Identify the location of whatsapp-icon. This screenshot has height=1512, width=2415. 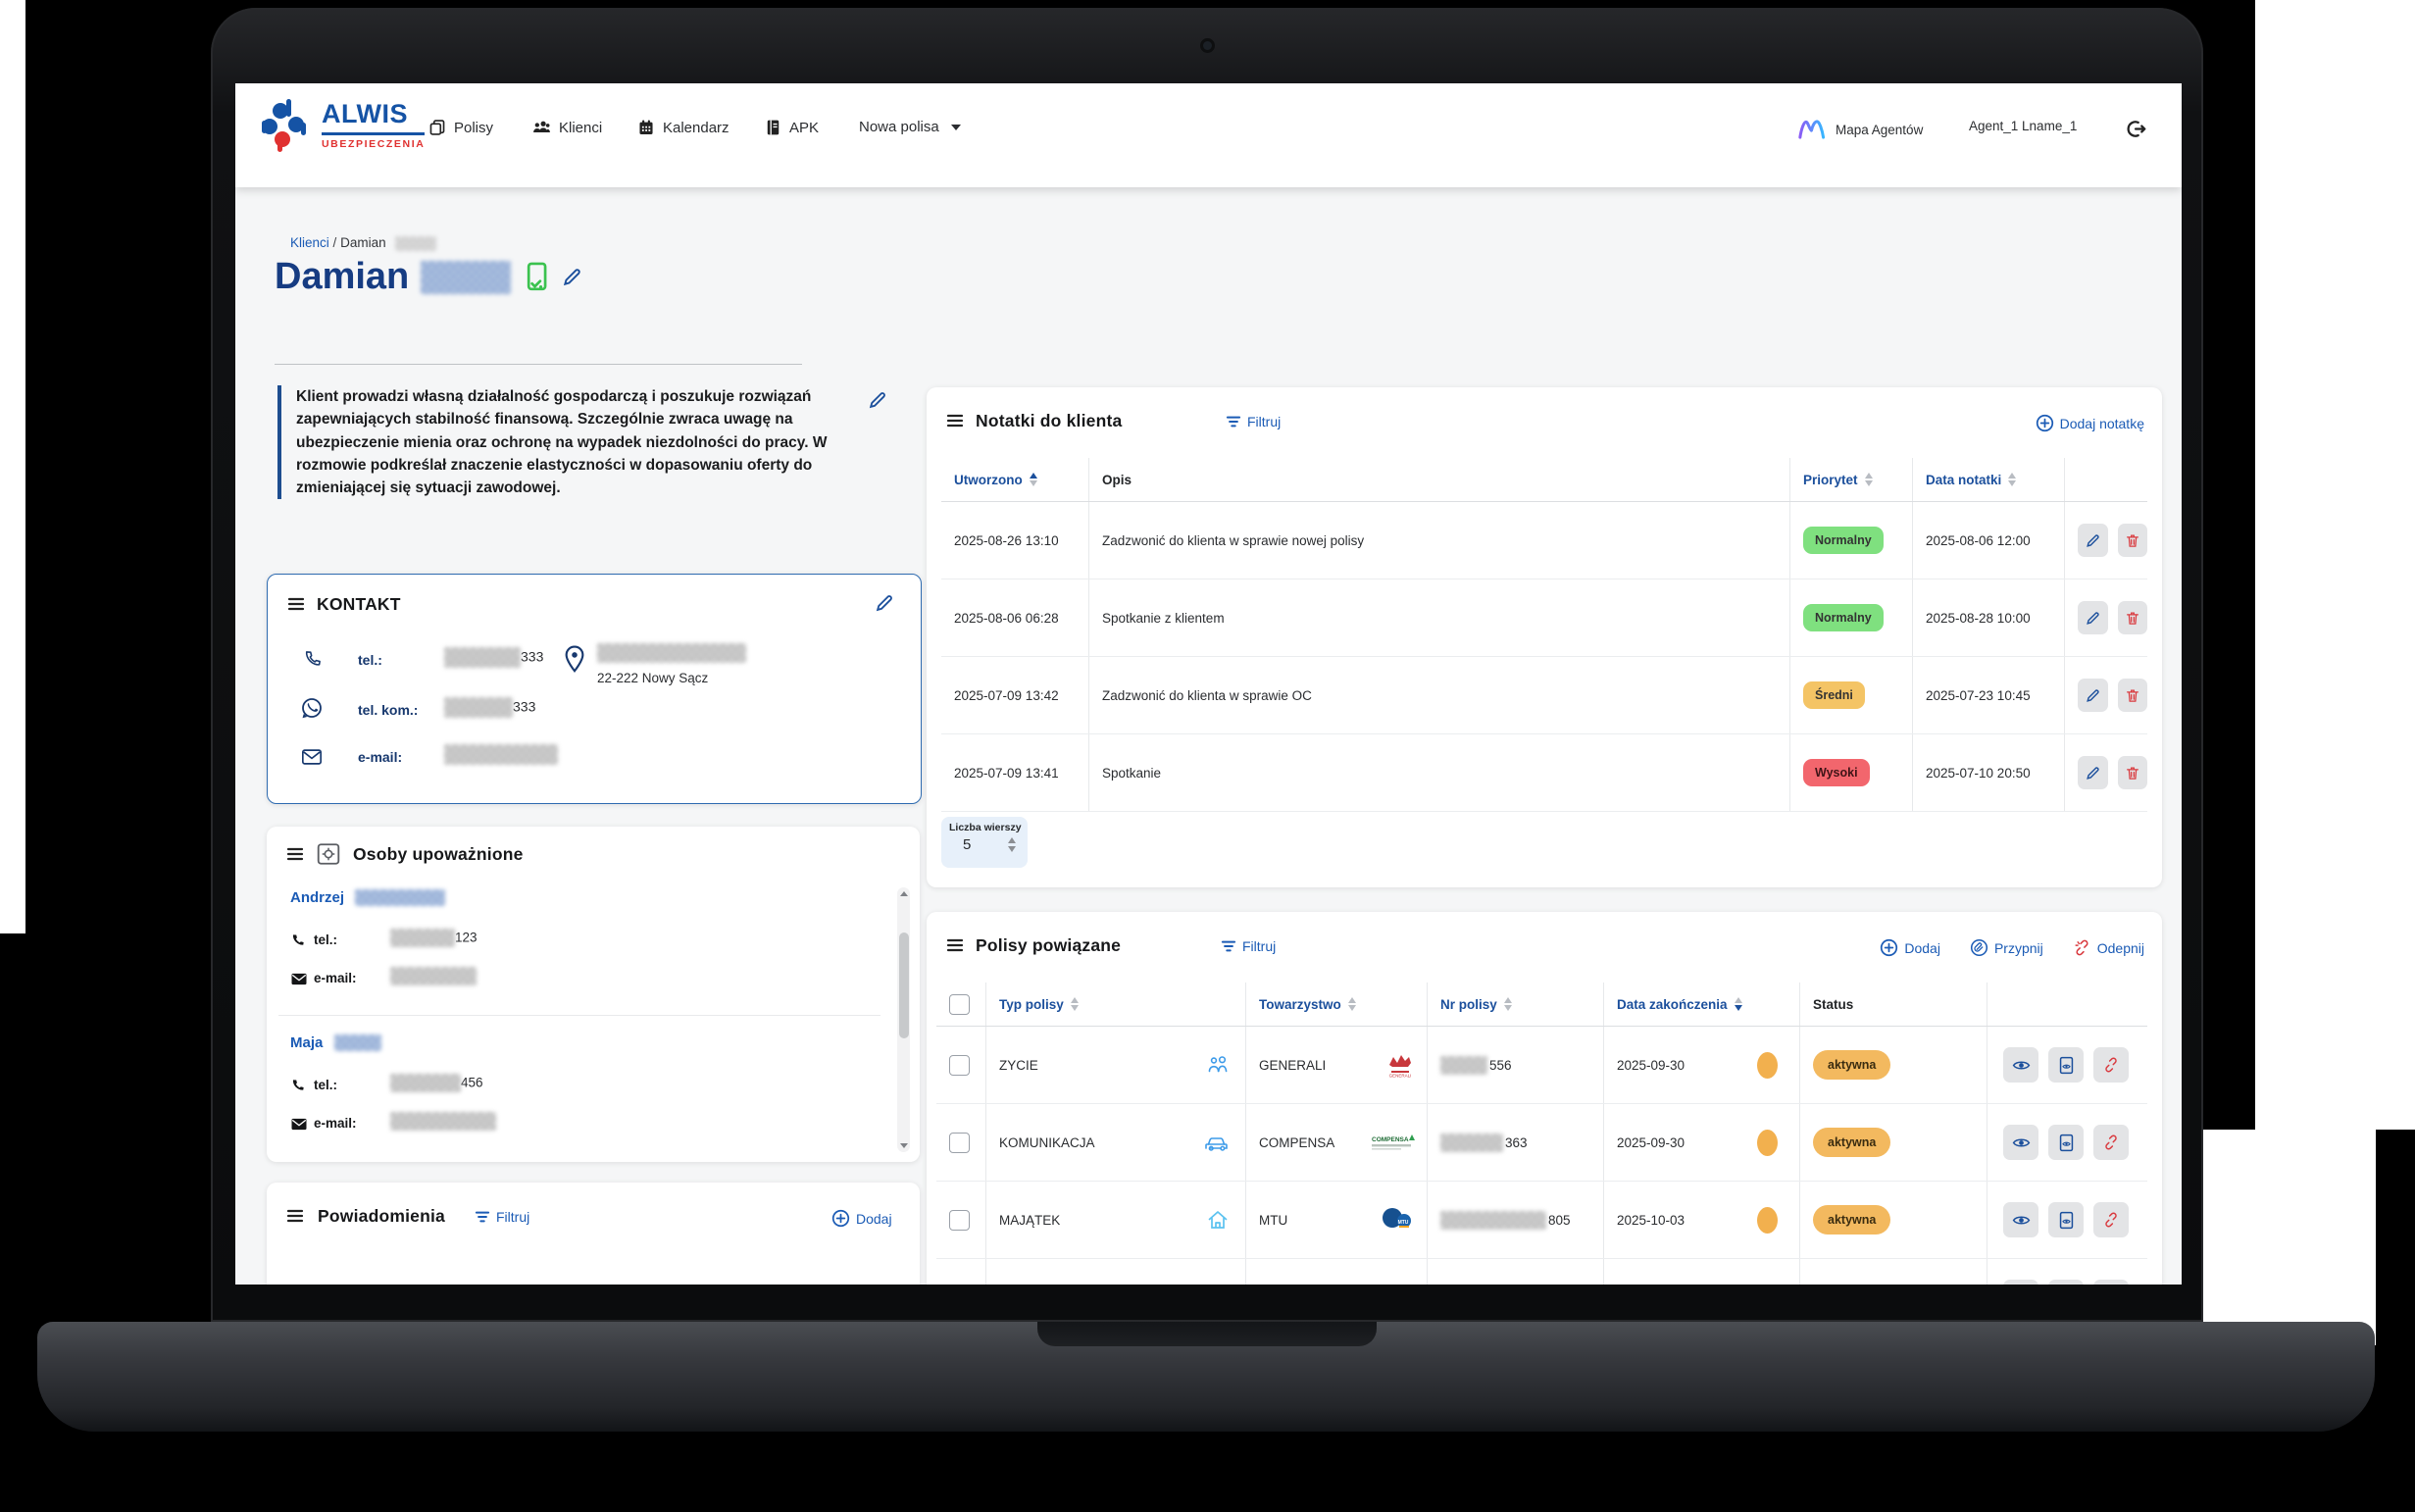
(312, 708).